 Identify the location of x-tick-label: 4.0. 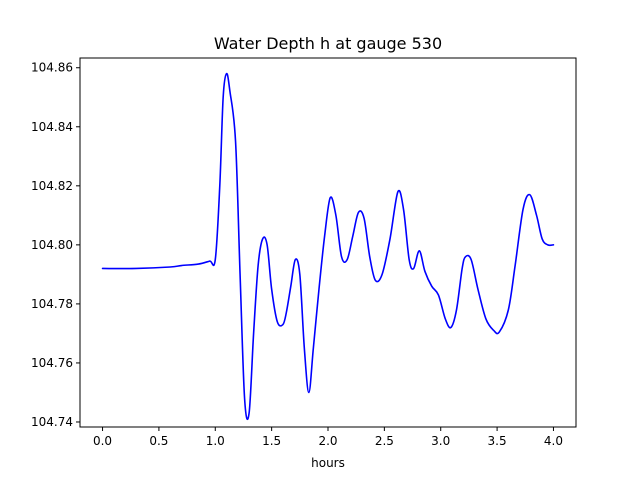
(553, 441).